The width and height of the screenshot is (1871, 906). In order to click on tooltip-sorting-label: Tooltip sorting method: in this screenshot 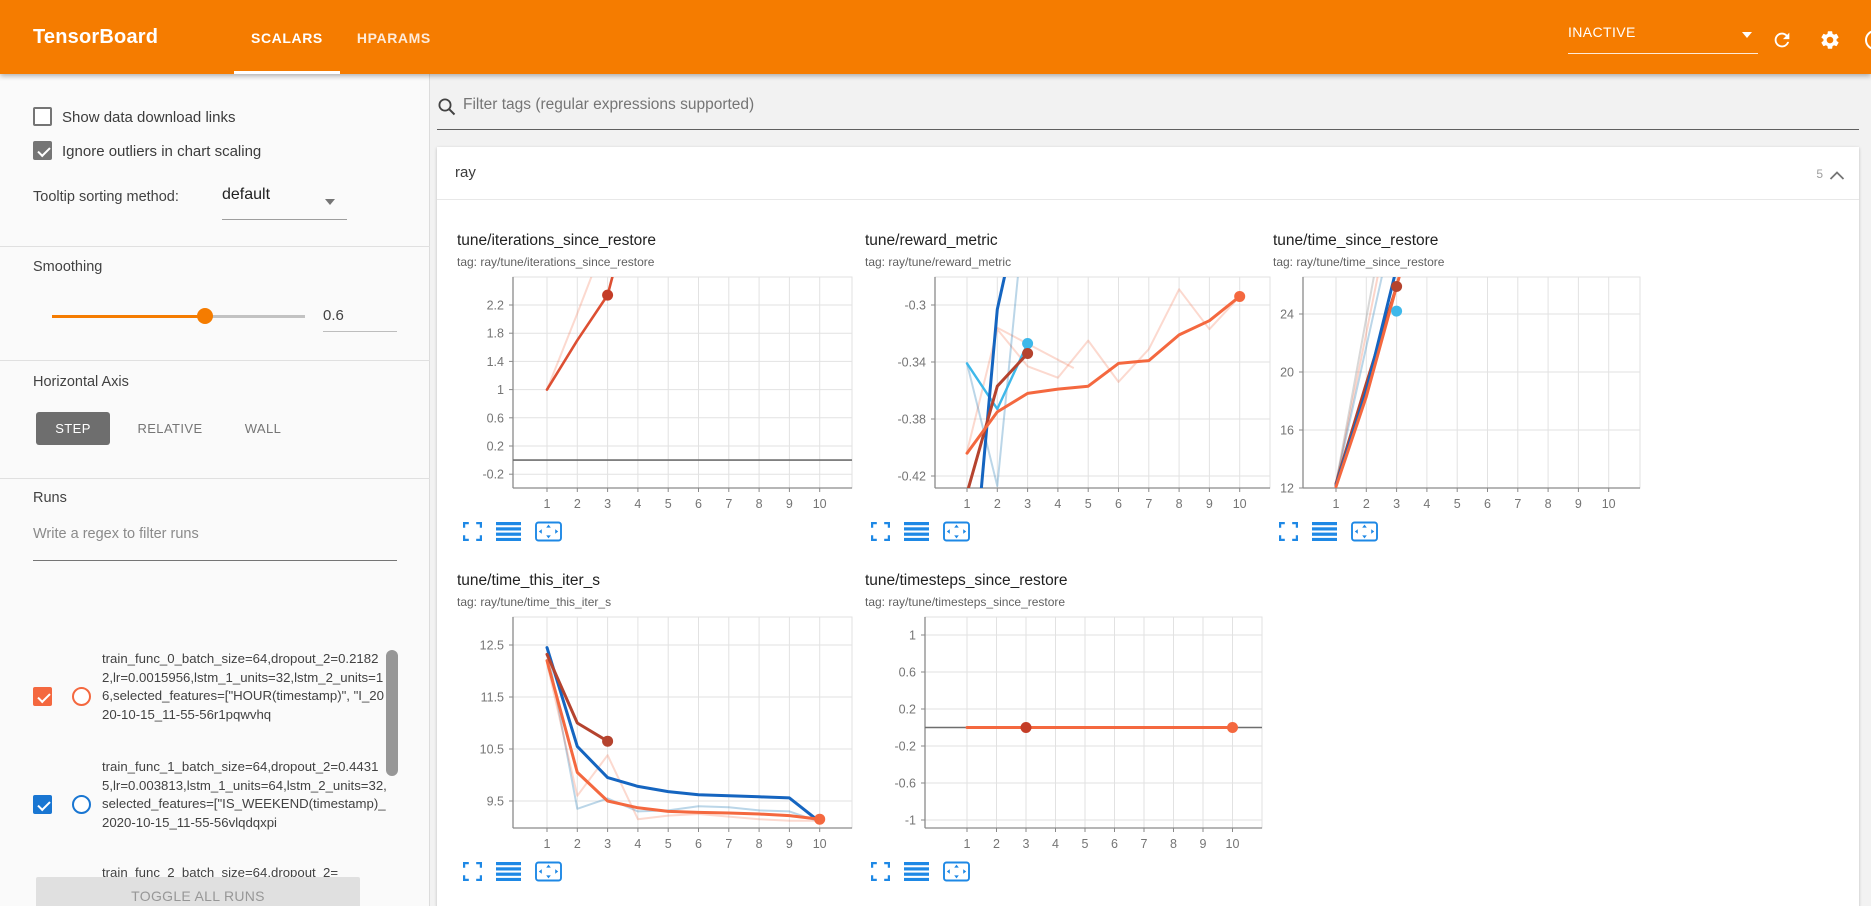, I will do `click(106, 197)`.